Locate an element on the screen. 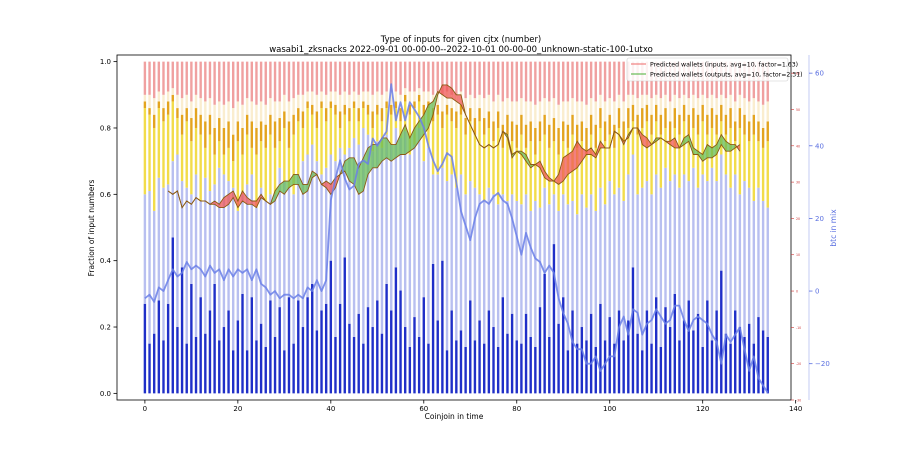  y-right-minor-tick-label: -30 is located at coordinates (798, 401).